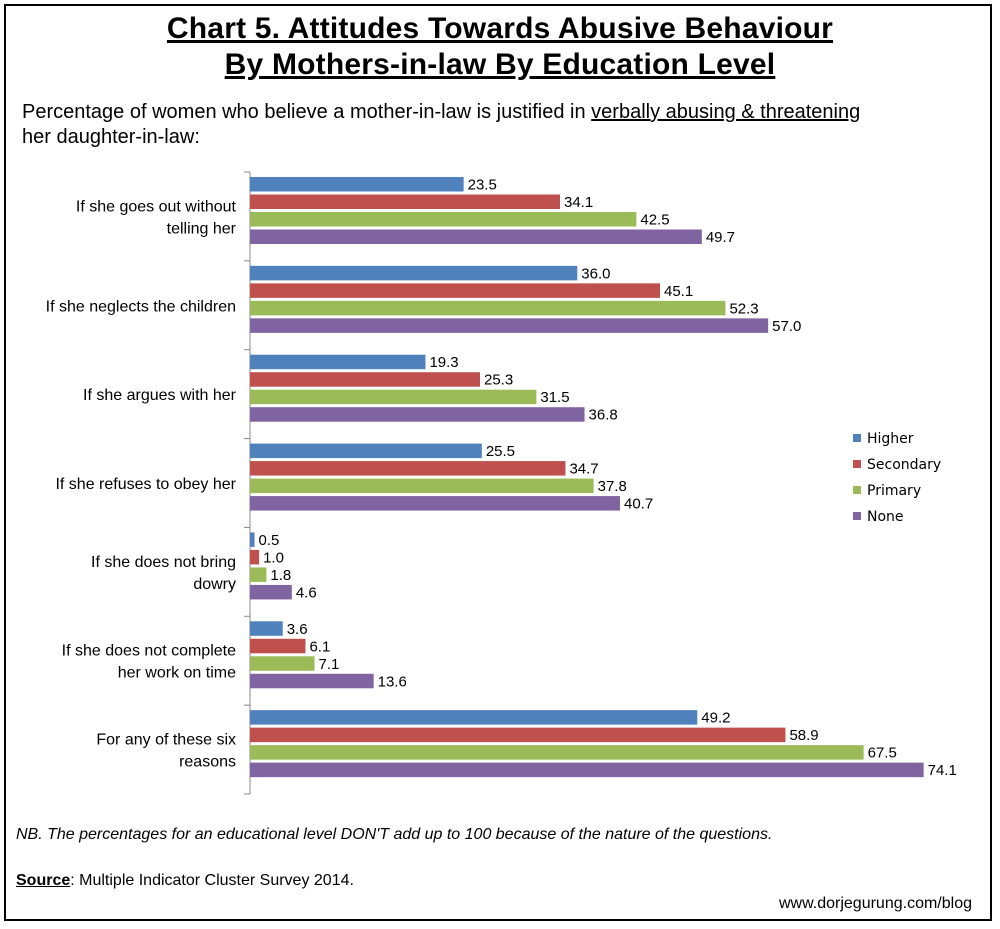 The width and height of the screenshot is (1000, 929). What do you see at coordinates (269, 540) in the screenshot?
I see `data-label: 0.5` at bounding box center [269, 540].